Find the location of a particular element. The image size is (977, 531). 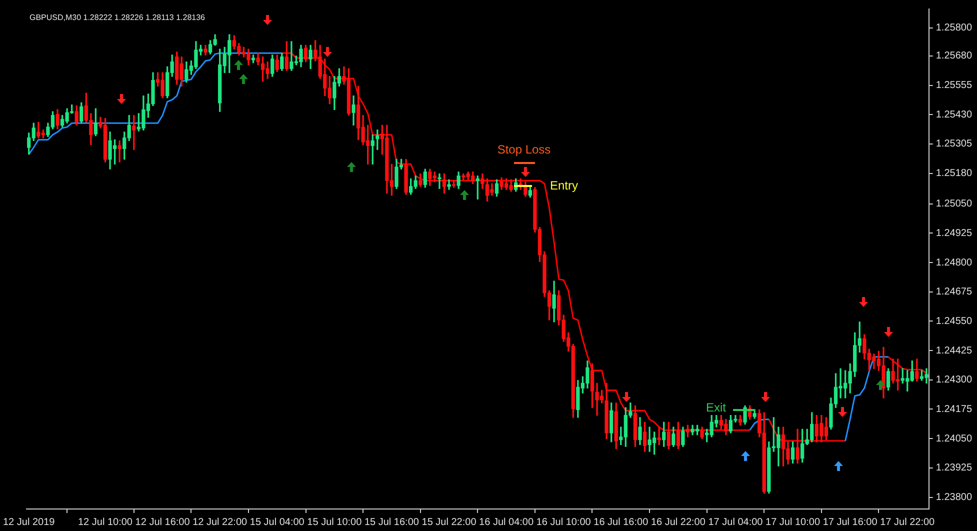

y-tick-label: 1.24175 is located at coordinates (954, 409).